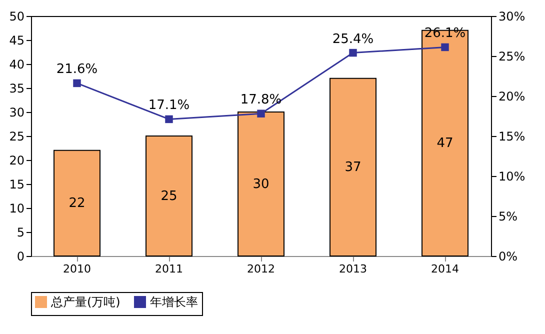 This screenshot has width=545, height=334. What do you see at coordinates (16, 65) in the screenshot?
I see `y-tick-label: 40` at bounding box center [16, 65].